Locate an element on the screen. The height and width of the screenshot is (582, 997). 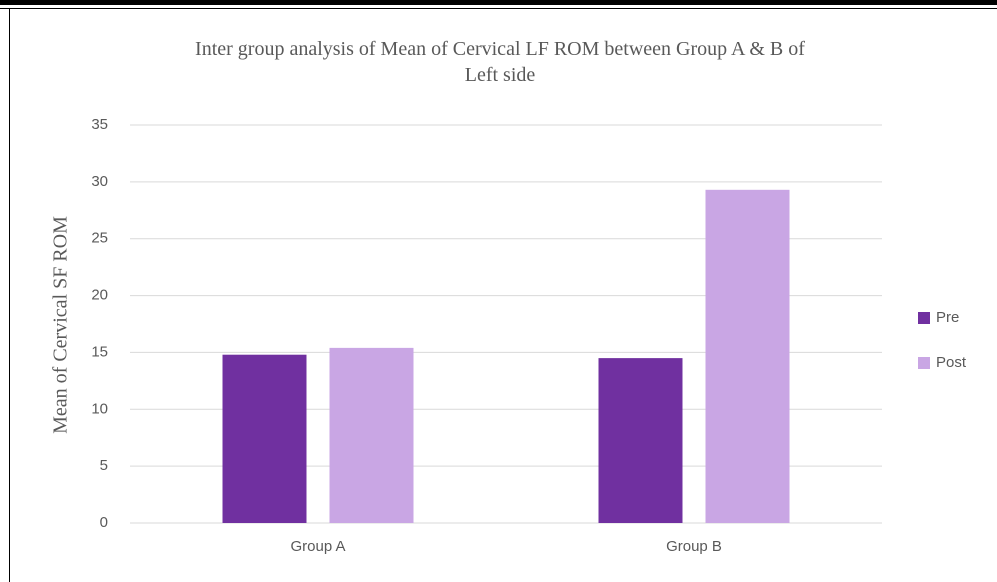
top-border is located at coordinates (498, 2).